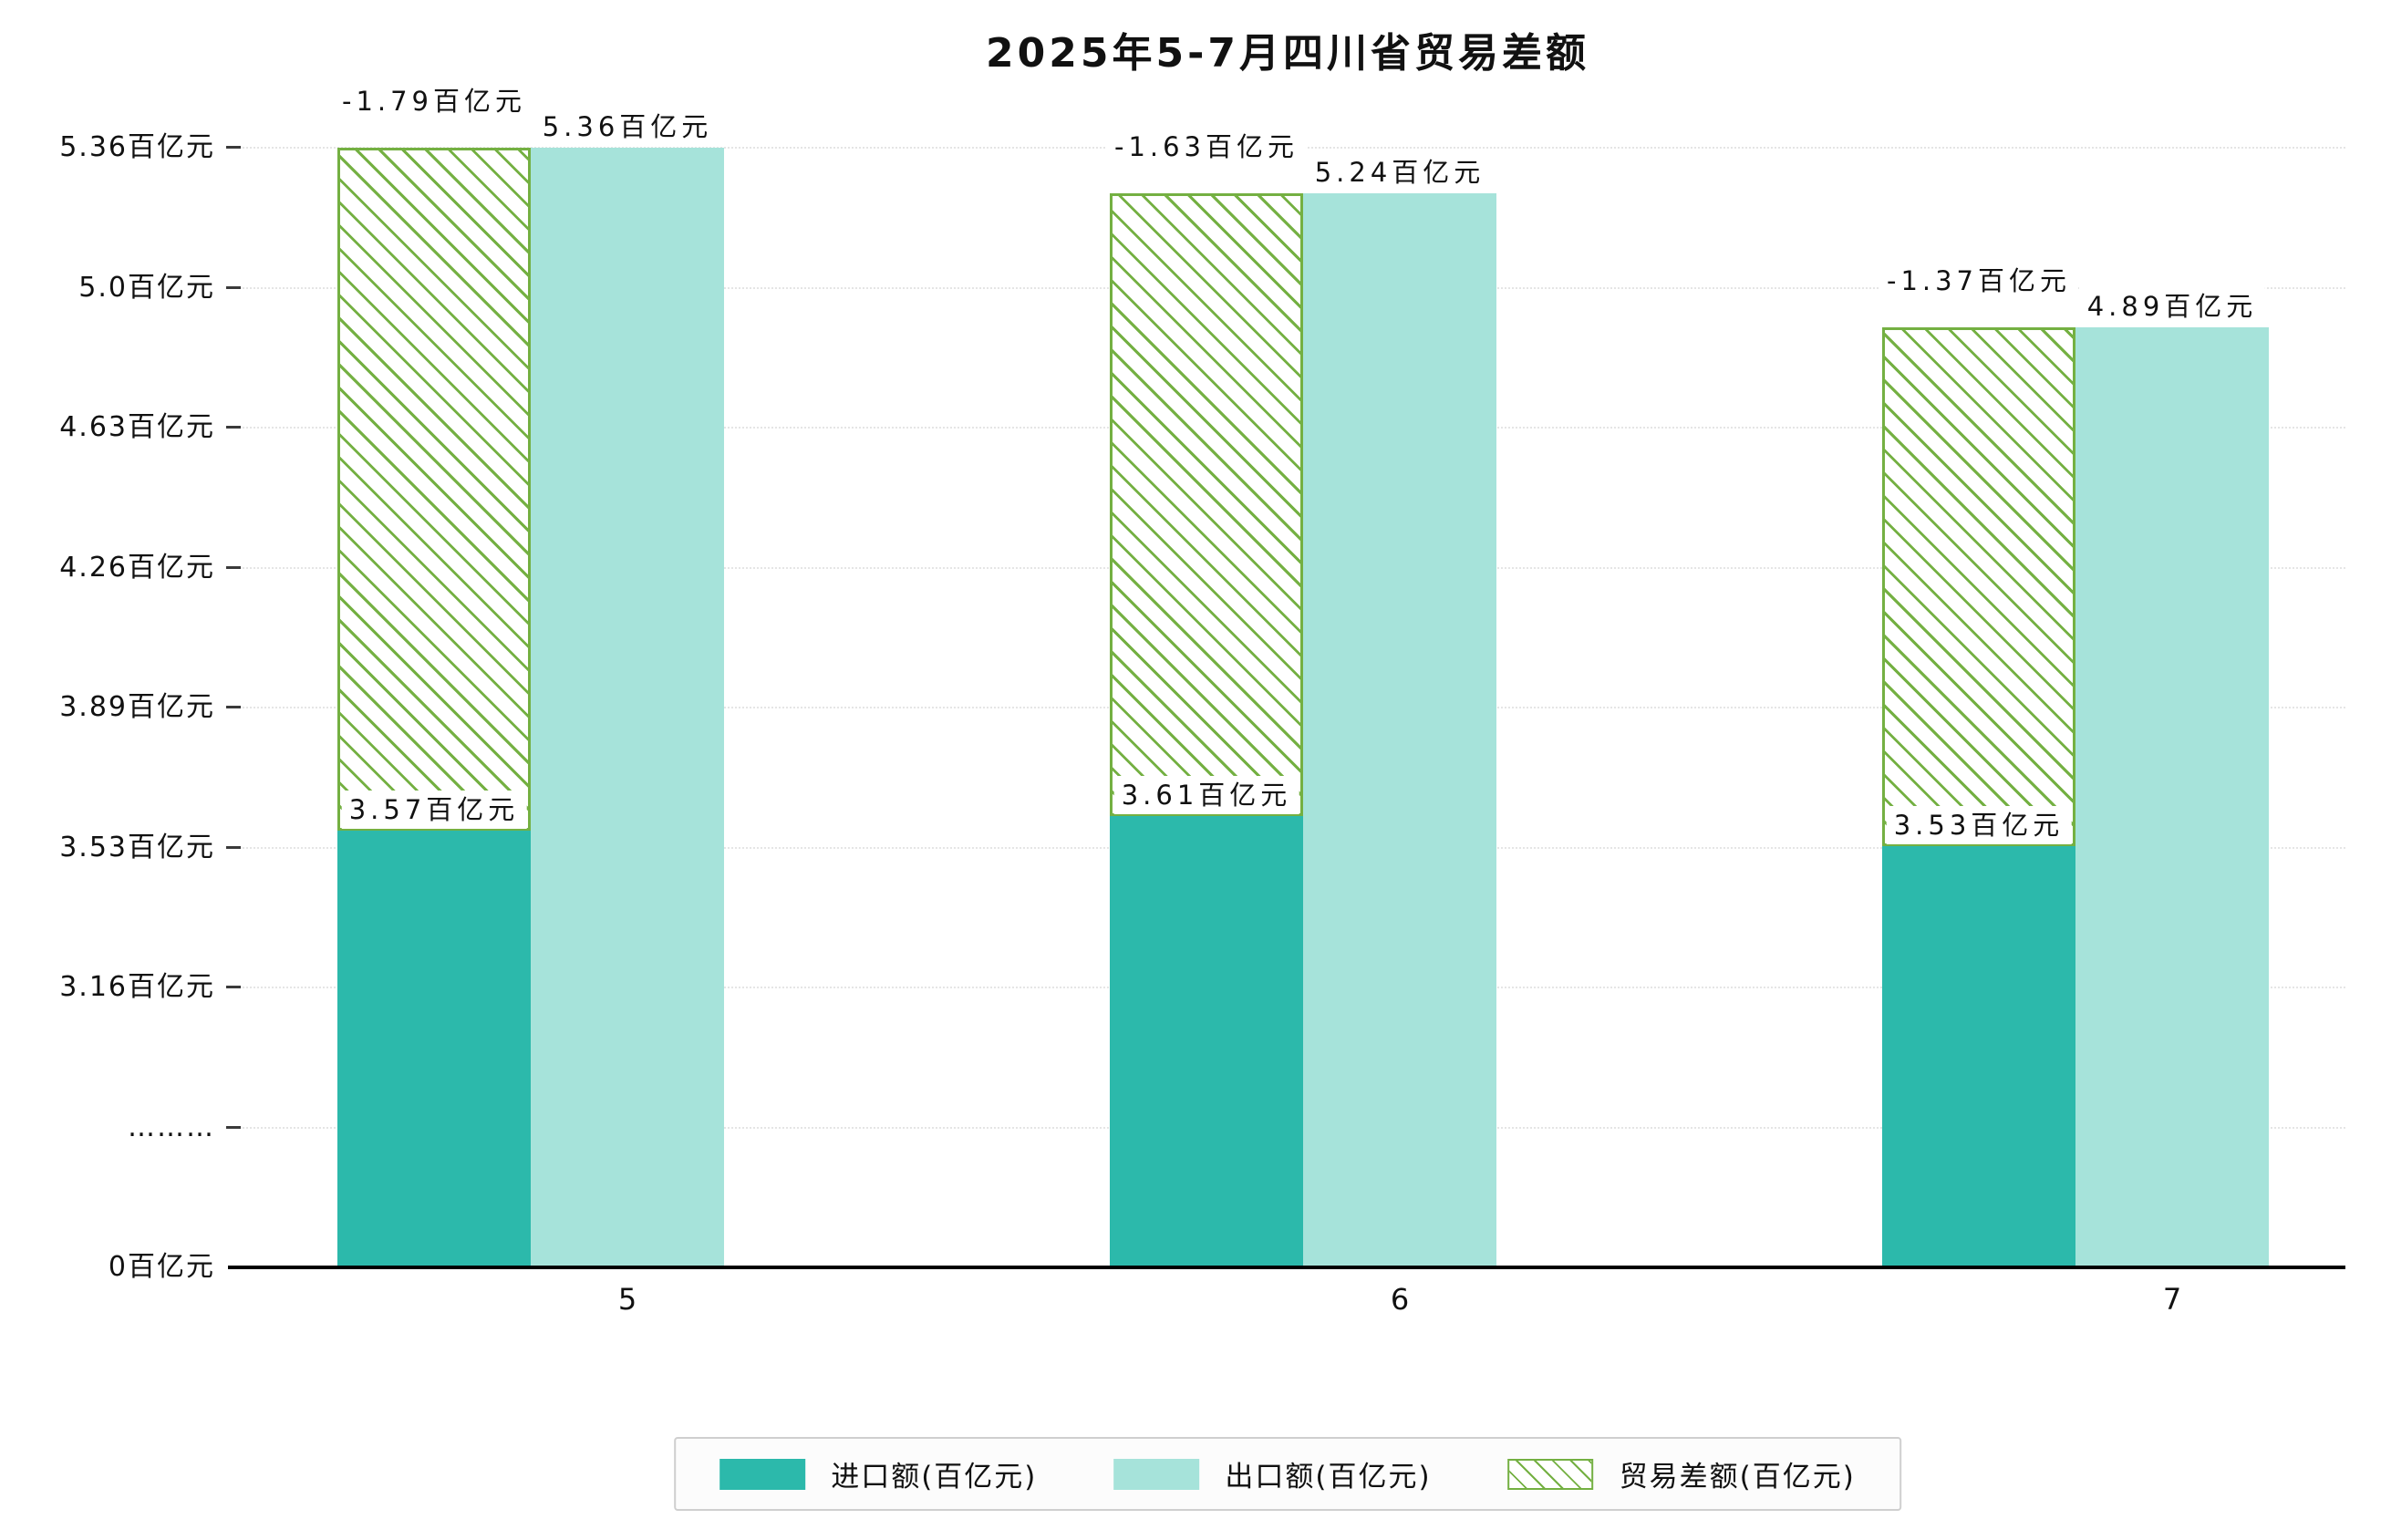  What do you see at coordinates (161, 1267) in the screenshot?
I see `y-axis-tick-label: 0百亿元` at bounding box center [161, 1267].